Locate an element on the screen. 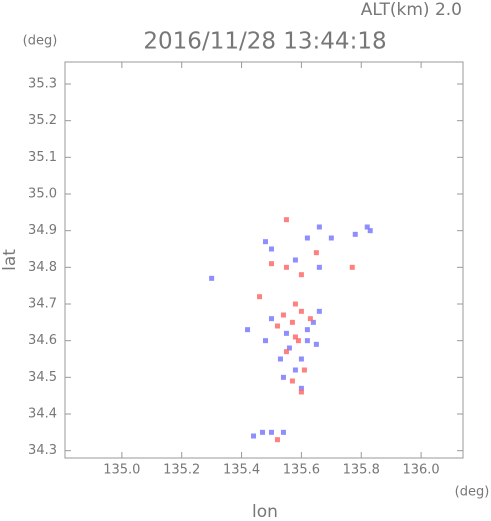 The width and height of the screenshot is (491, 521). y-tick-label: 34.8 is located at coordinates (42, 267).